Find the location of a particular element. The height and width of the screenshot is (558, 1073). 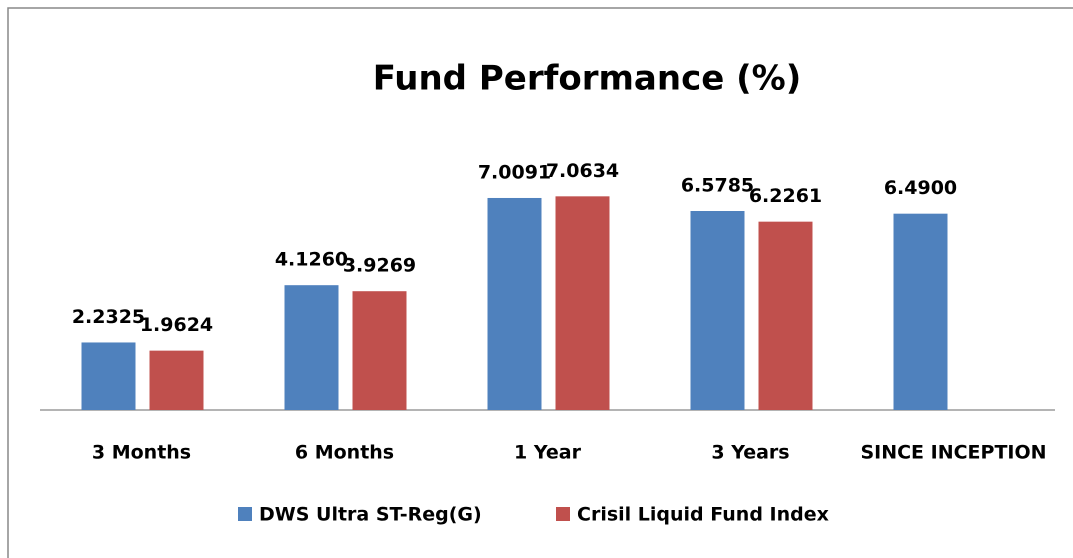

data-label: 7.0634 is located at coordinates (582, 171).